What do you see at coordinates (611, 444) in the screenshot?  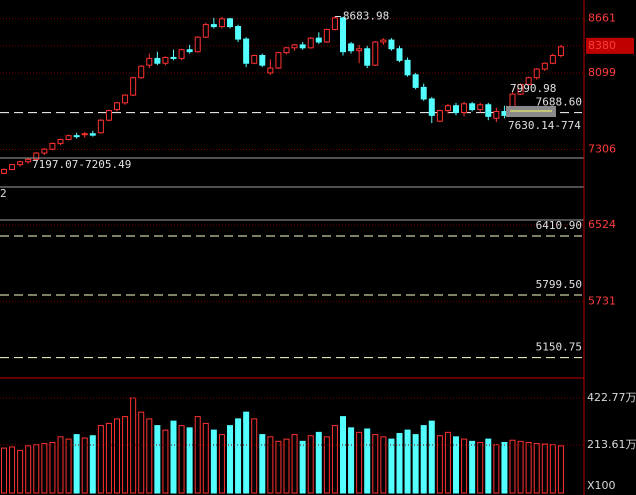 I see `volume-tick-label: 213.61万` at bounding box center [611, 444].